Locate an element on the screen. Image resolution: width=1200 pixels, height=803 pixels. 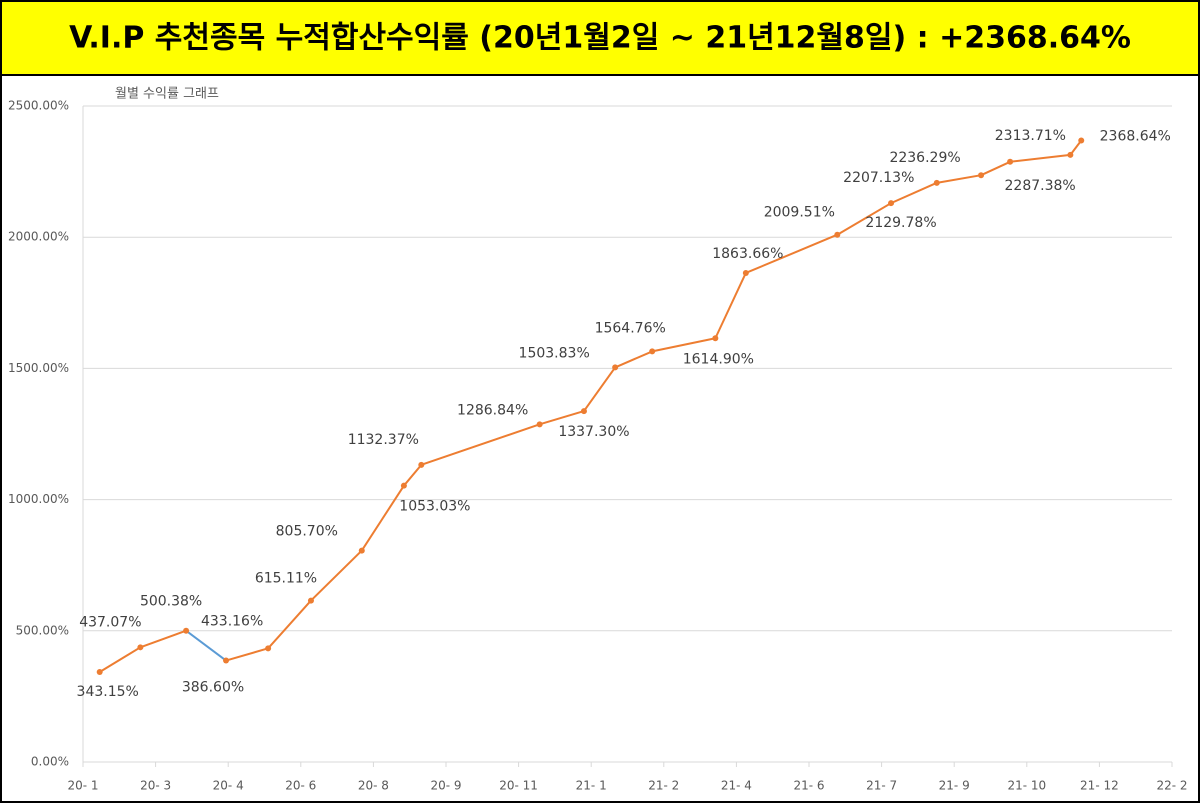
x-tick-label: 22- 2 is located at coordinates (1171, 786).